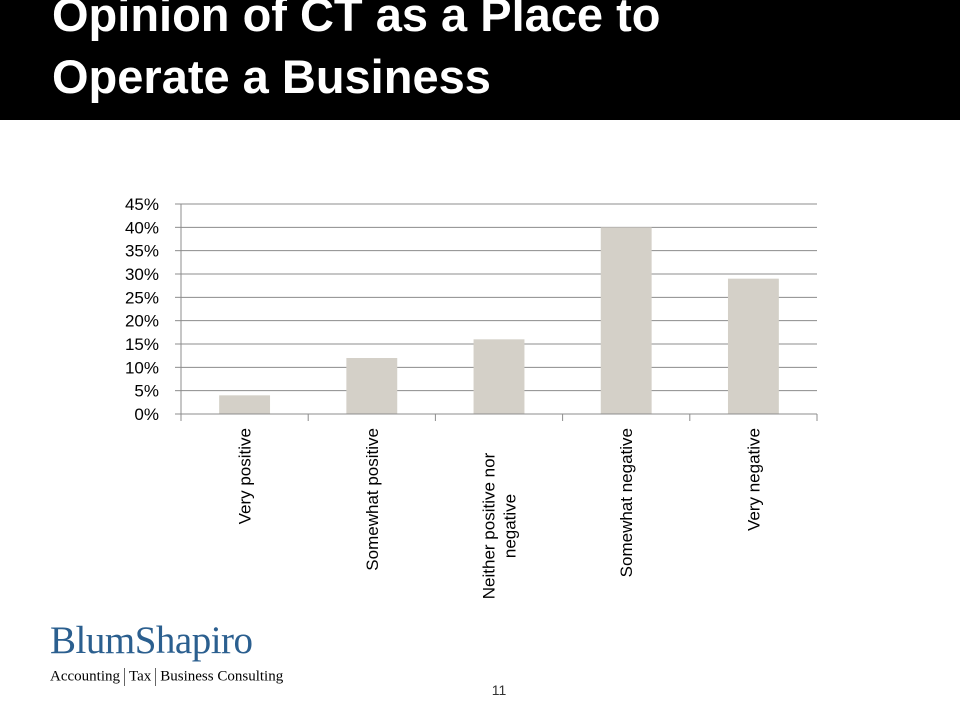  I want to click on y-tick-label: 25%, so click(142, 297).